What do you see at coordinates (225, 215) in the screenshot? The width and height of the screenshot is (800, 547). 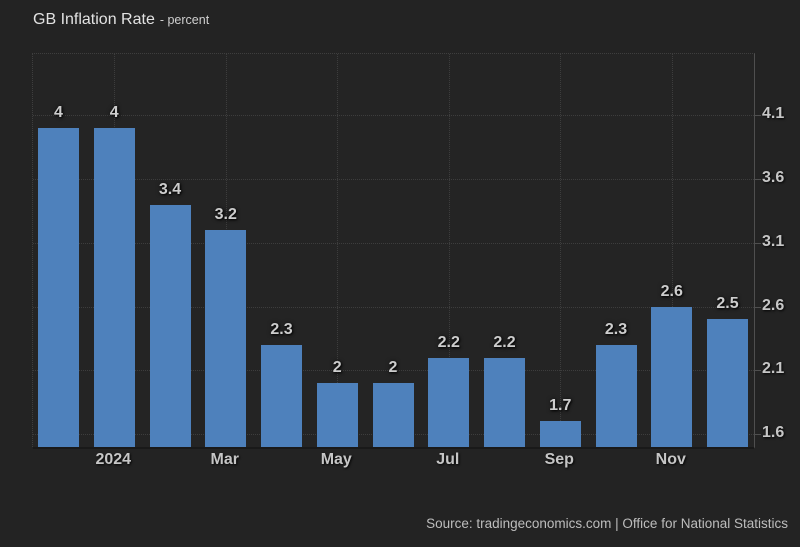 I see `bar-value-label: 3.2` at bounding box center [225, 215].